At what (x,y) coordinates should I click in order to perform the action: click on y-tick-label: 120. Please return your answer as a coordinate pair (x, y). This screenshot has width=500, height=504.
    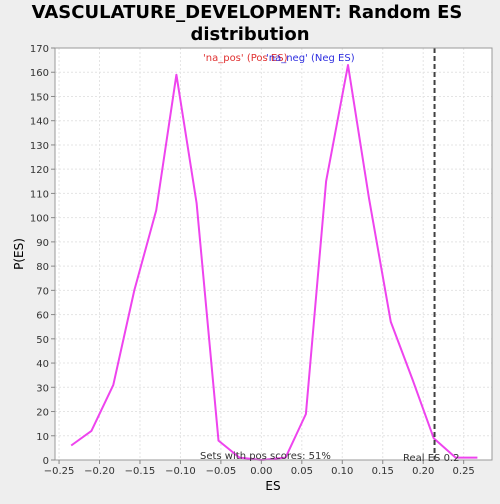
    Looking at the image, I should click on (39, 170).